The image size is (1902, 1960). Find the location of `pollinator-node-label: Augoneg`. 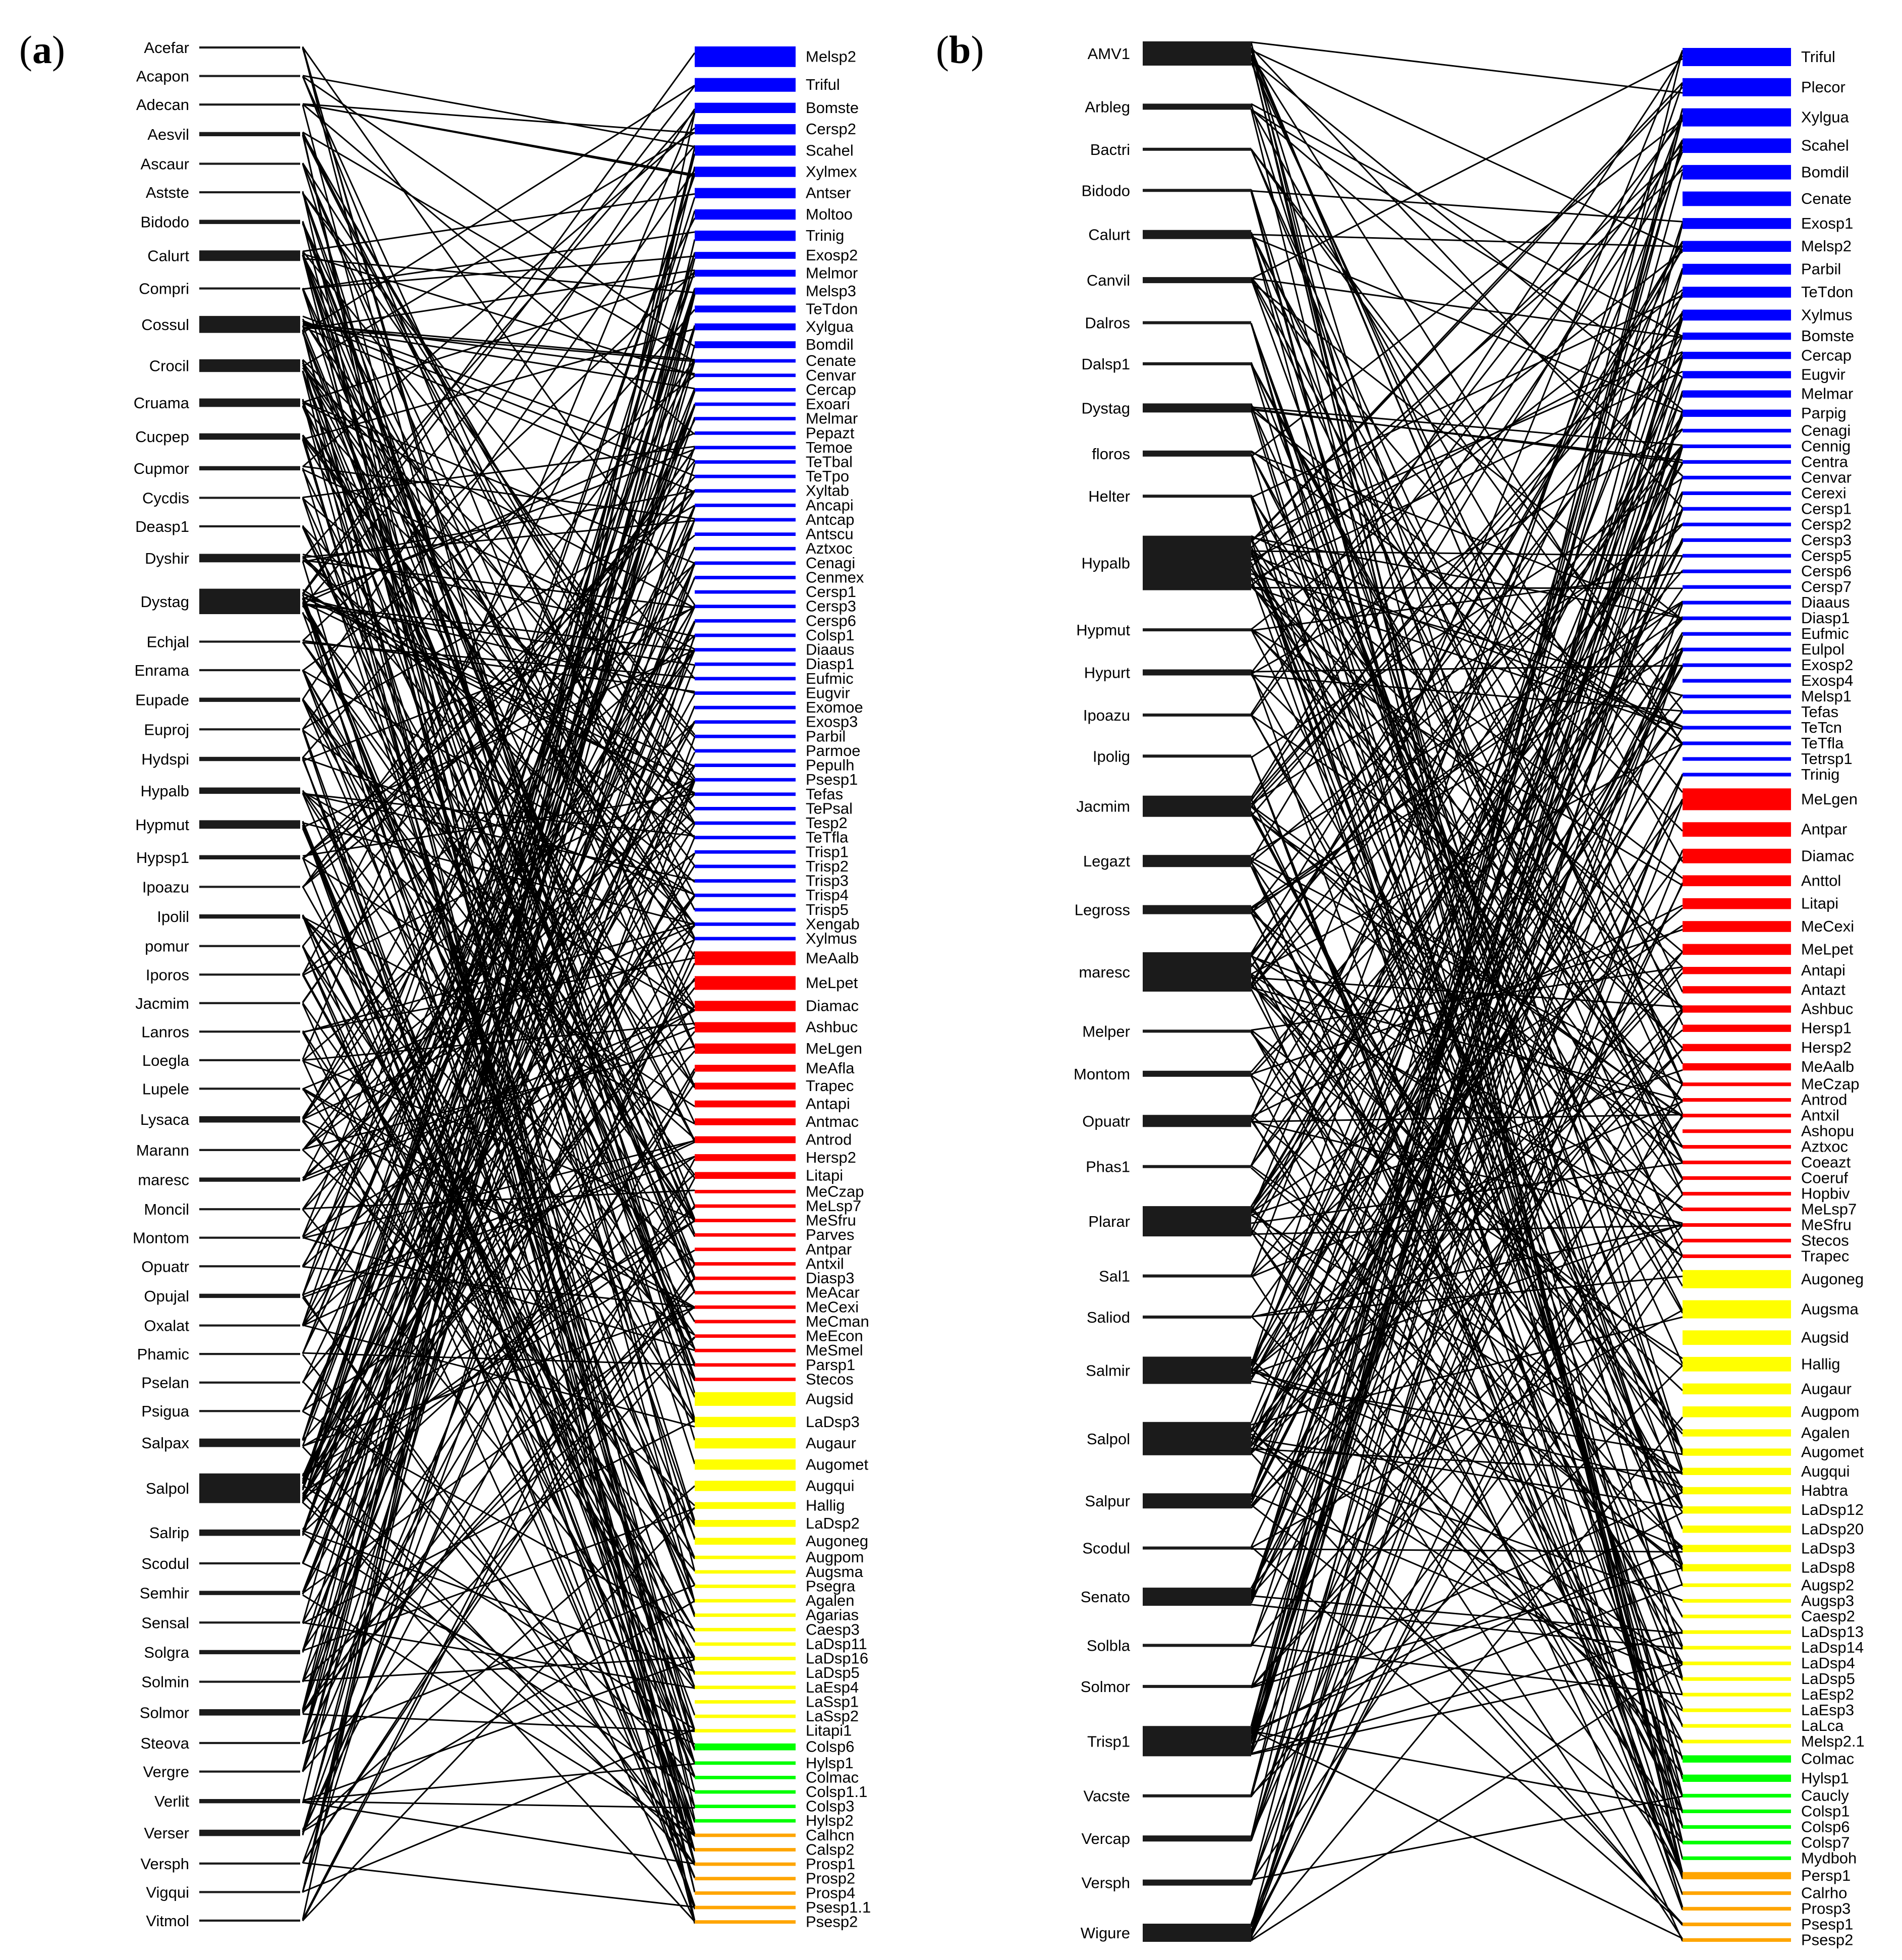

pollinator-node-label: Augoneg is located at coordinates (837, 1541).